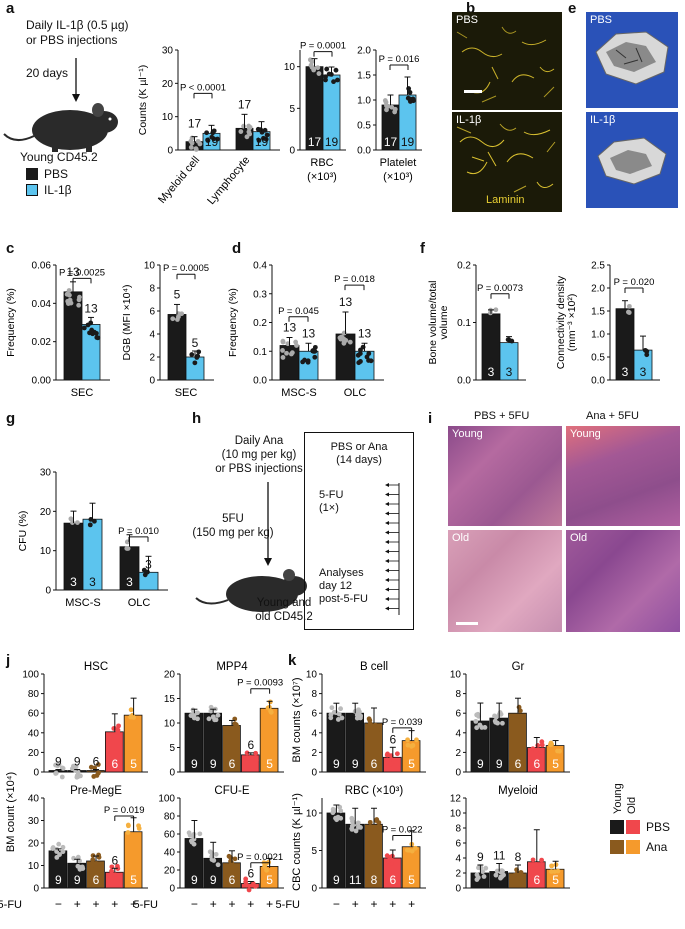  Describe the element at coordinates (49, 190) in the screenshot. I see `legend-il1: IL-1β` at that location.